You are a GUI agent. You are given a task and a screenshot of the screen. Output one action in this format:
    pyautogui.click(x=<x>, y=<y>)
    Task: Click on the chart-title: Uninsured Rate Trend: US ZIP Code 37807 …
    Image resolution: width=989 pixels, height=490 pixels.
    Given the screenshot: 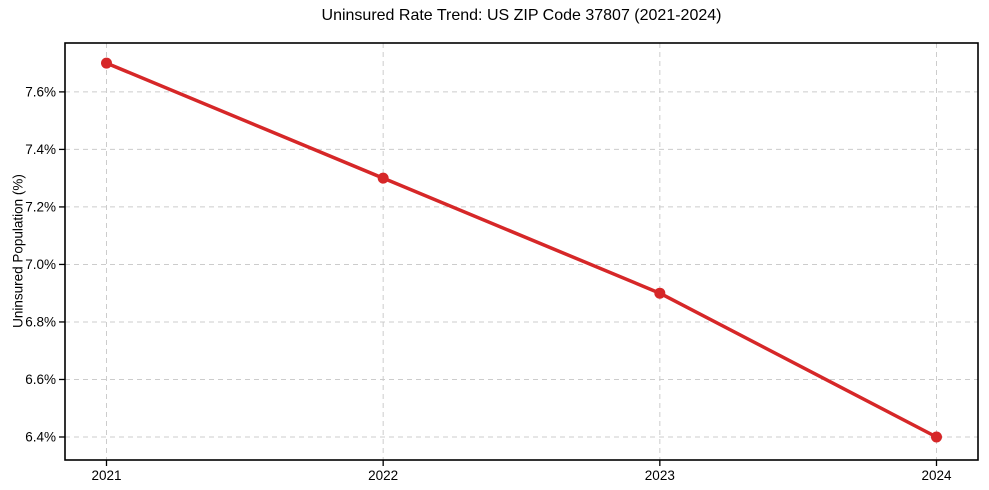 What is the action you would take?
    pyautogui.click(x=521, y=15)
    